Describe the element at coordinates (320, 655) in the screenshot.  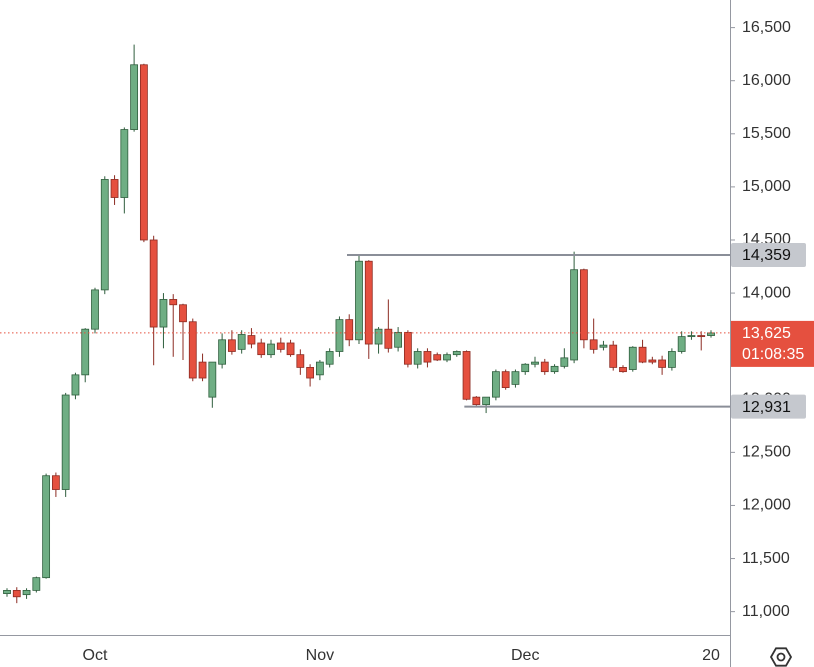
I see `x-tick-label: Nov` at that location.